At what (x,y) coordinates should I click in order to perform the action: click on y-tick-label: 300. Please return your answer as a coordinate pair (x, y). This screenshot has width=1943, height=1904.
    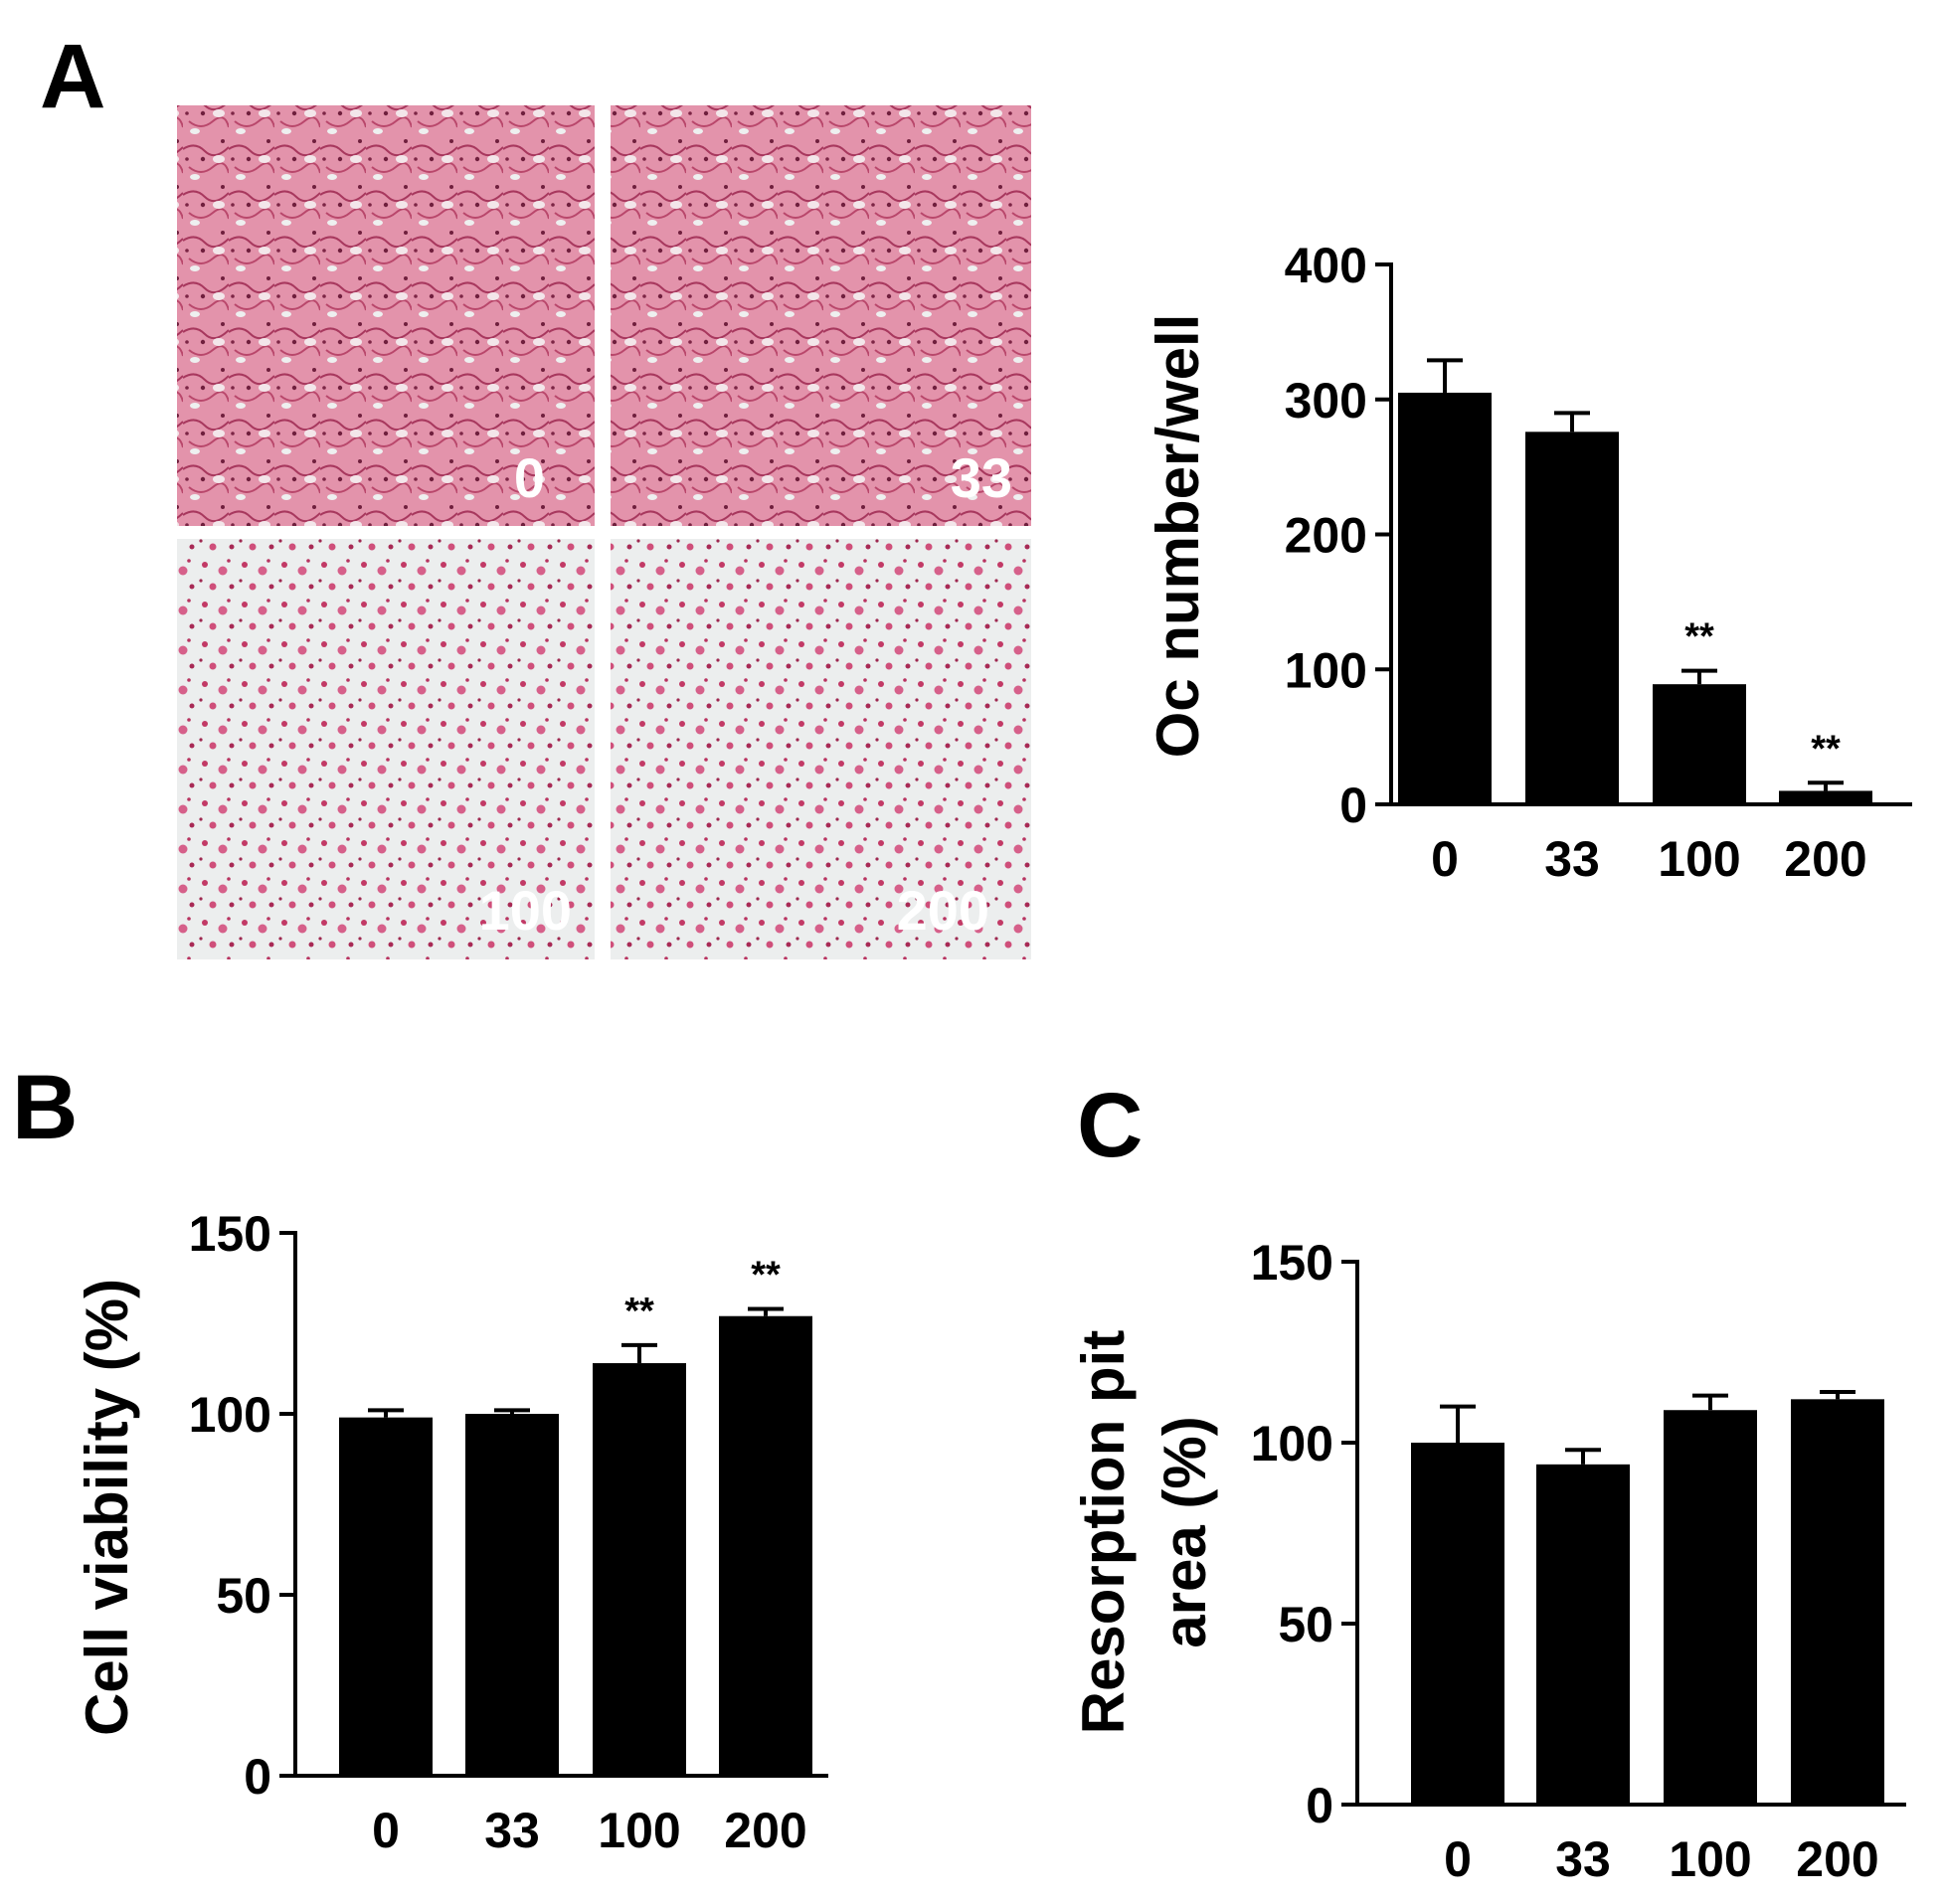
    Looking at the image, I should click on (1326, 401).